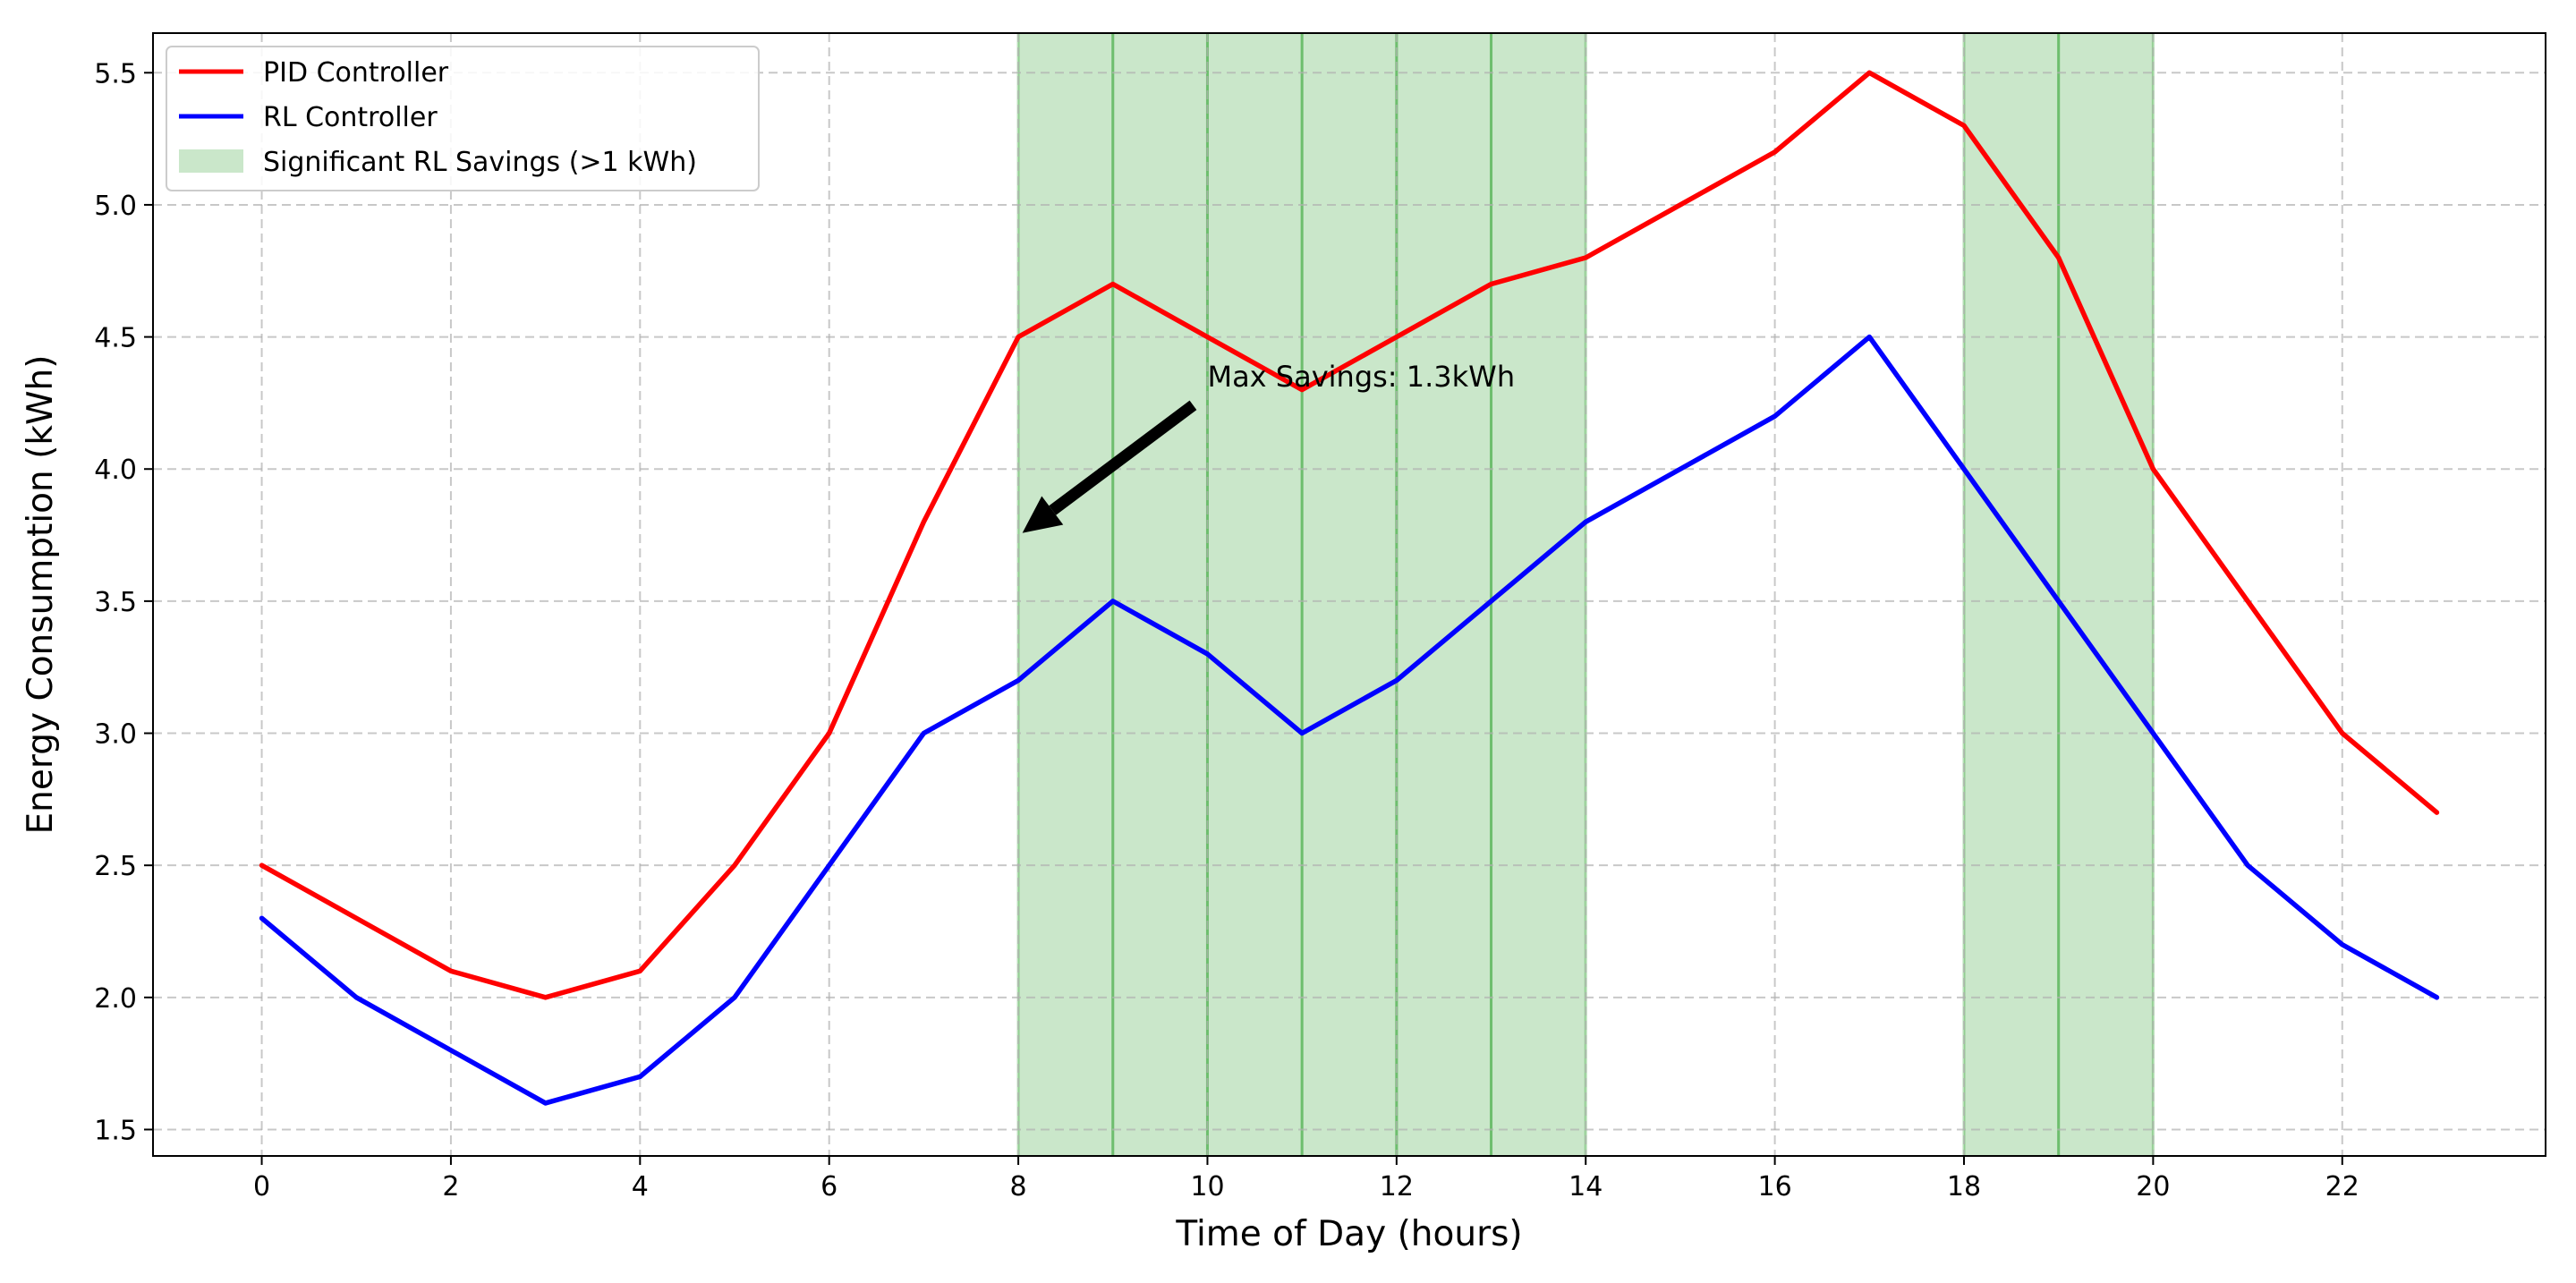 The height and width of the screenshot is (1283, 2576). I want to click on y-axis-ticks: 1.5 2.0 2.5 3.0 3.5 4.0 4.5 5.0 5.5, so click(123, 602).